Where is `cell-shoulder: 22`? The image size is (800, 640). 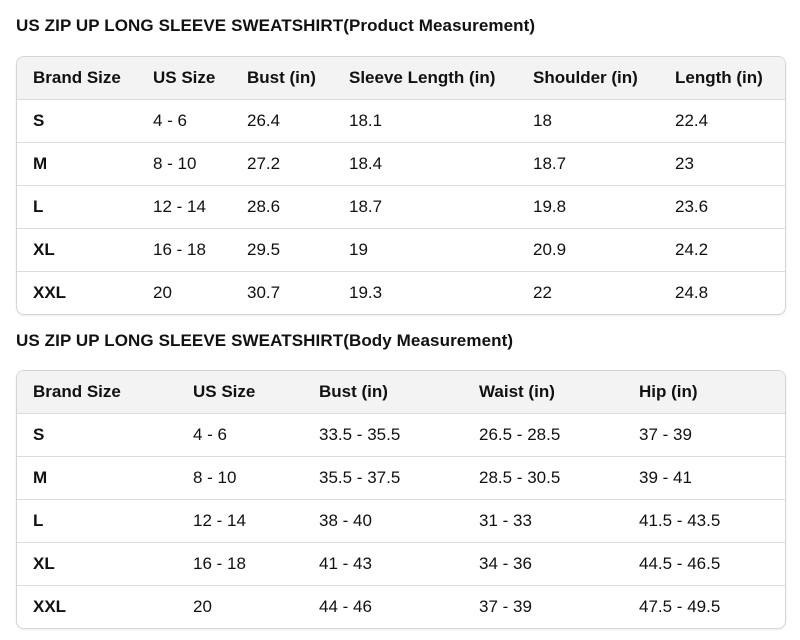
cell-shoulder: 22 is located at coordinates (588, 292).